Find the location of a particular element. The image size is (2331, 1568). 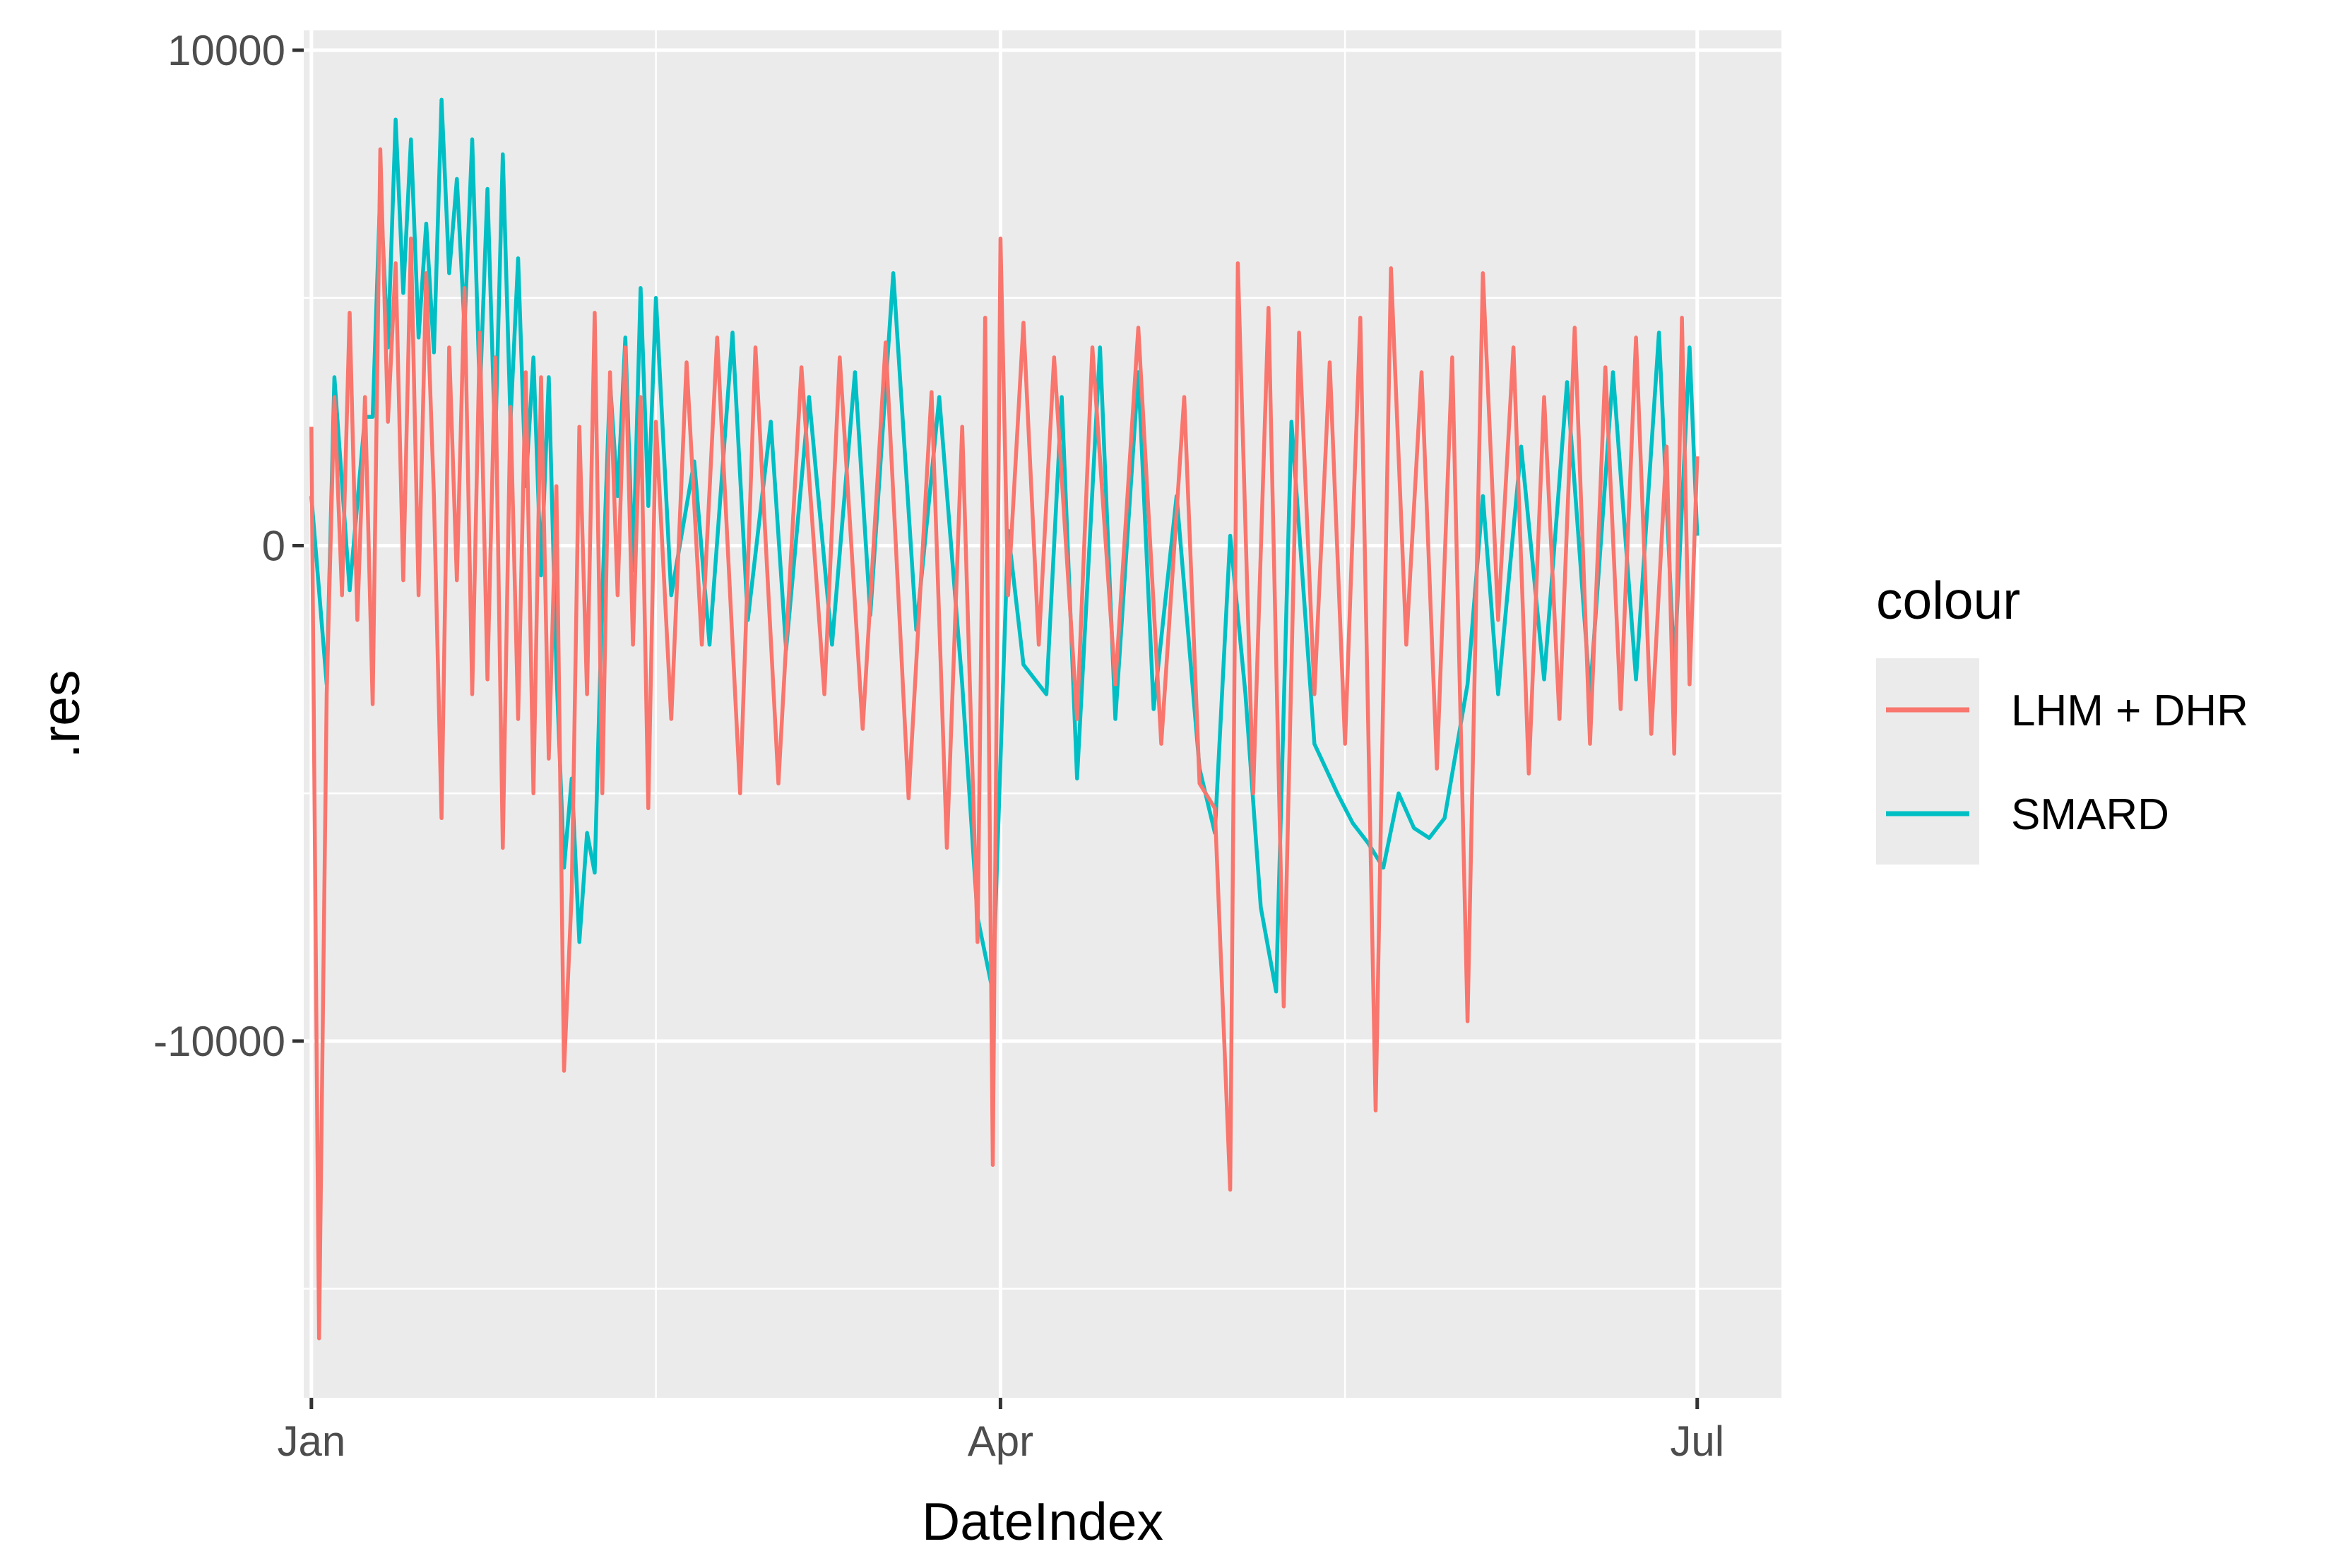

x-axis: Jan Apr Jul is located at coordinates (1000, 1431).